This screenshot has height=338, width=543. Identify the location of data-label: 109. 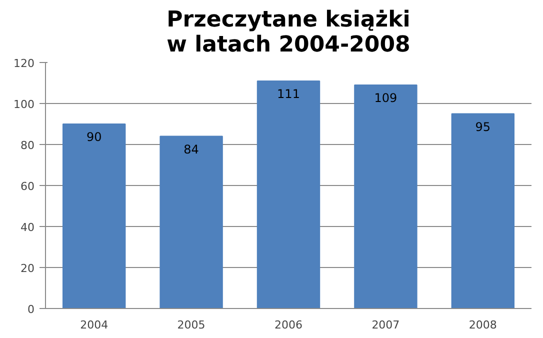
(386, 98).